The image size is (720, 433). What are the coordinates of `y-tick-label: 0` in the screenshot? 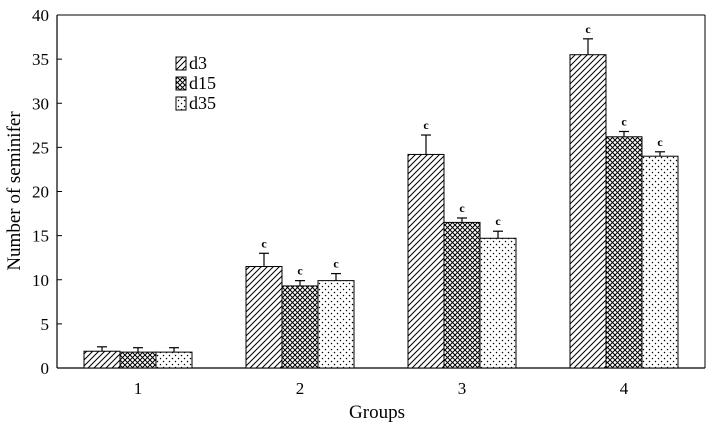 It's located at (45, 368).